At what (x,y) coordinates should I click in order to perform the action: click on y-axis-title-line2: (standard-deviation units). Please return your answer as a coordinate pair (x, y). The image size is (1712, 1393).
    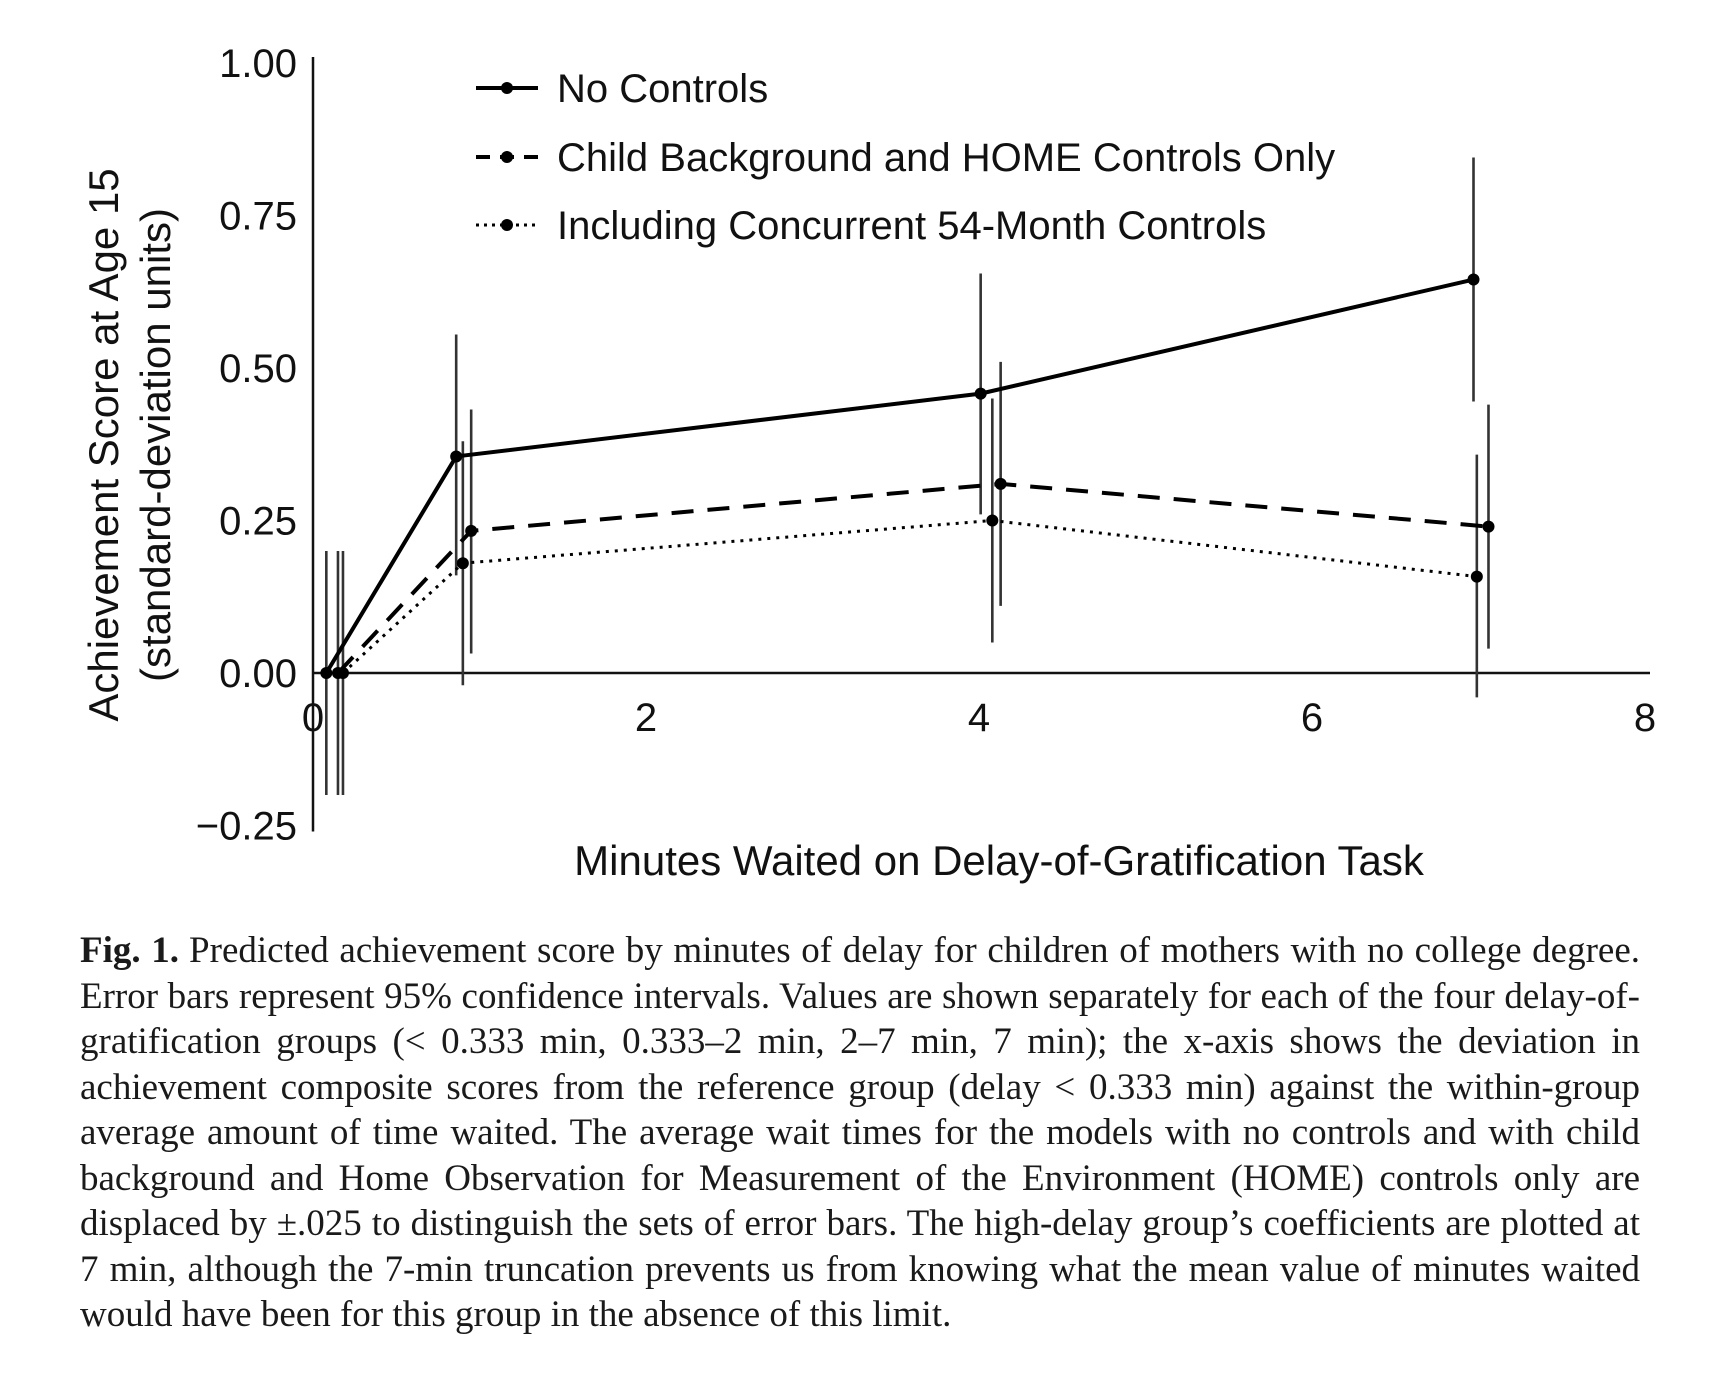
    Looking at the image, I should click on (155, 445).